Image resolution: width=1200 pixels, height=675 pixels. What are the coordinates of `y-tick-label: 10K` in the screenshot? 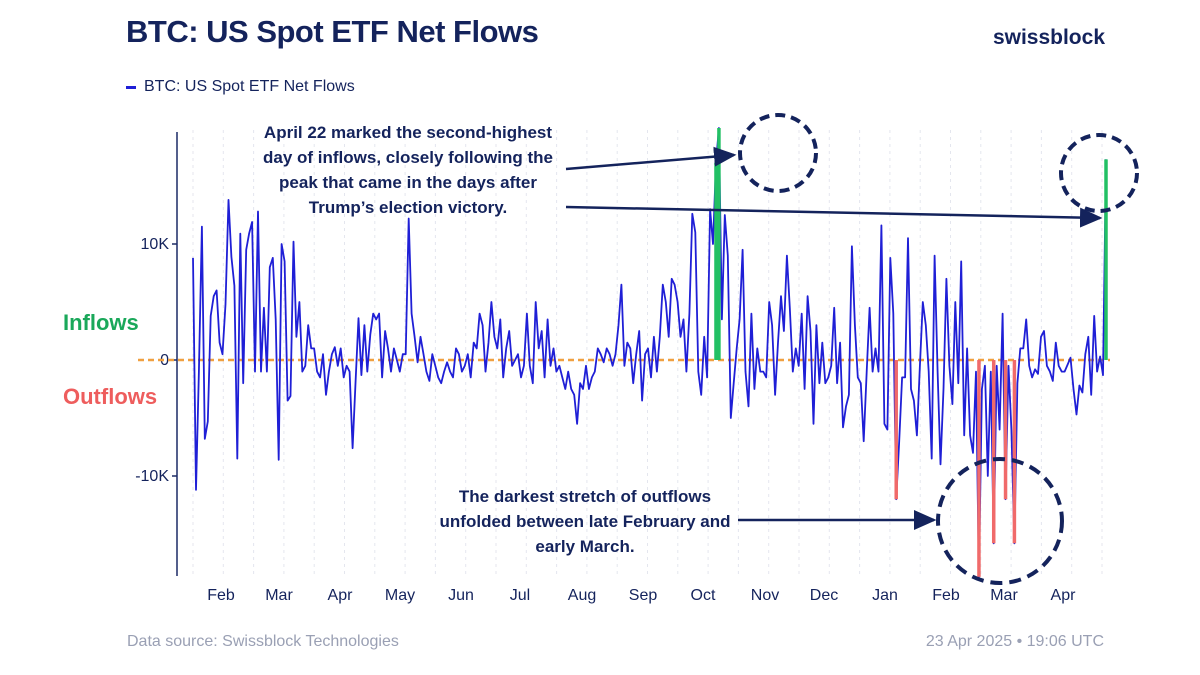 It's located at (155, 244).